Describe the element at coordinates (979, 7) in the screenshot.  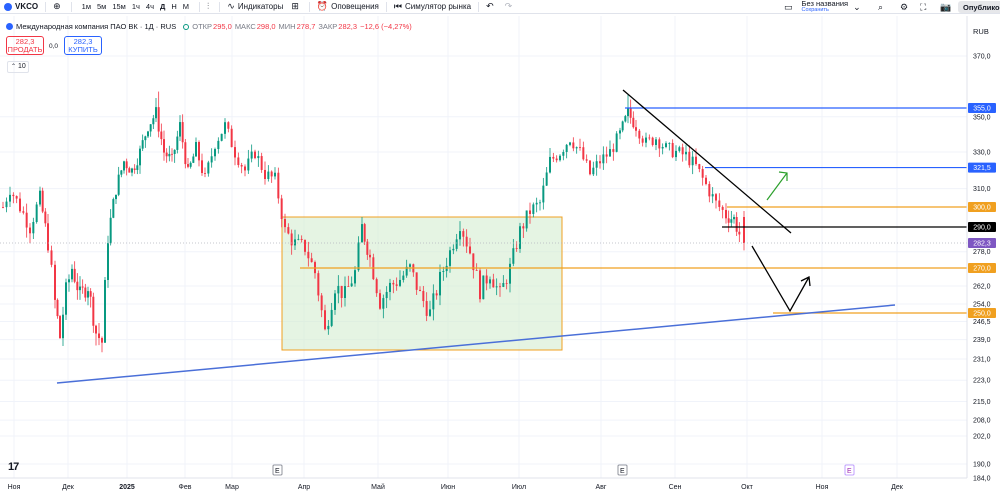
I see `publish-button: Опубликовать` at that location.